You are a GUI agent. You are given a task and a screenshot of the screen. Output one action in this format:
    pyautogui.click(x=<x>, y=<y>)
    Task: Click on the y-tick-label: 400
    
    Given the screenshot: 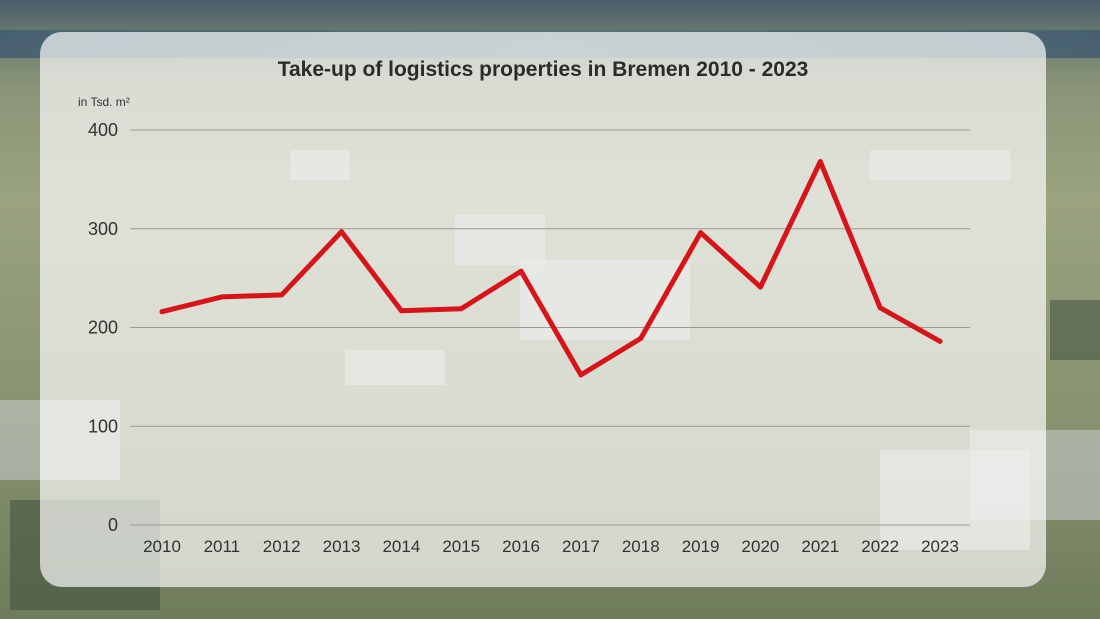 What is the action you would take?
    pyautogui.click(x=103, y=130)
    